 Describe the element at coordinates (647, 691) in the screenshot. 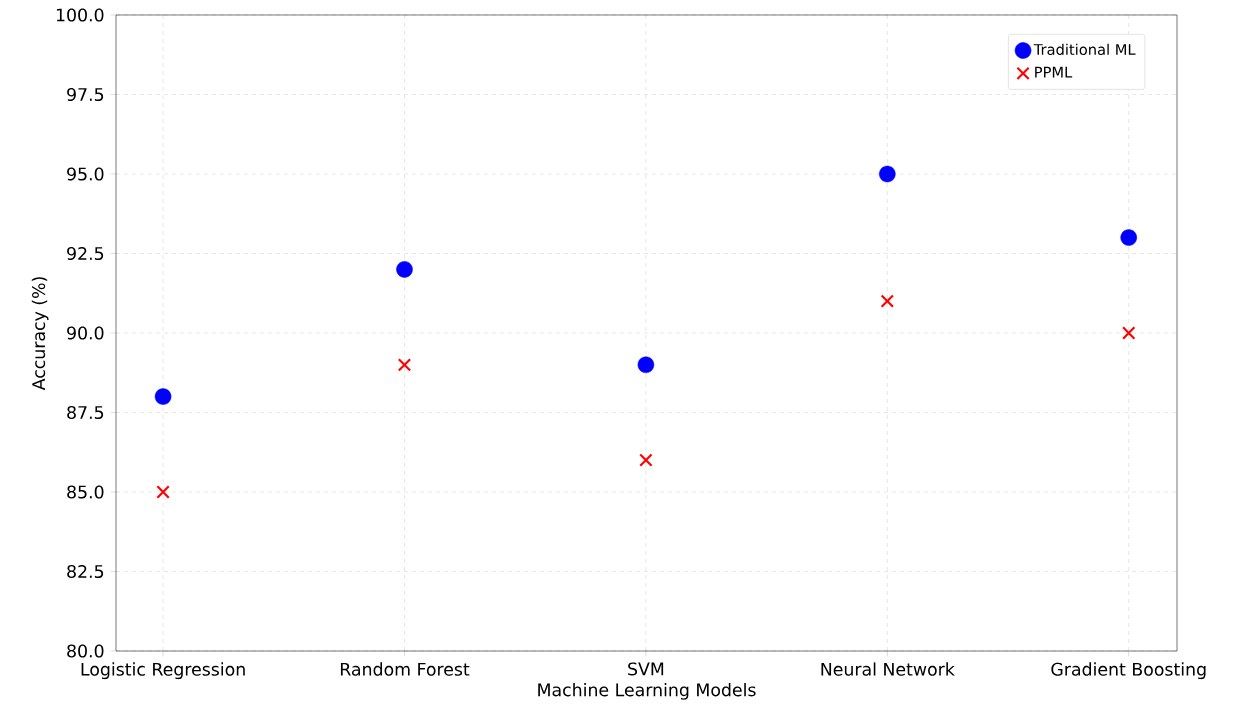

I see `x-axis-title: Machine Learning Models` at that location.